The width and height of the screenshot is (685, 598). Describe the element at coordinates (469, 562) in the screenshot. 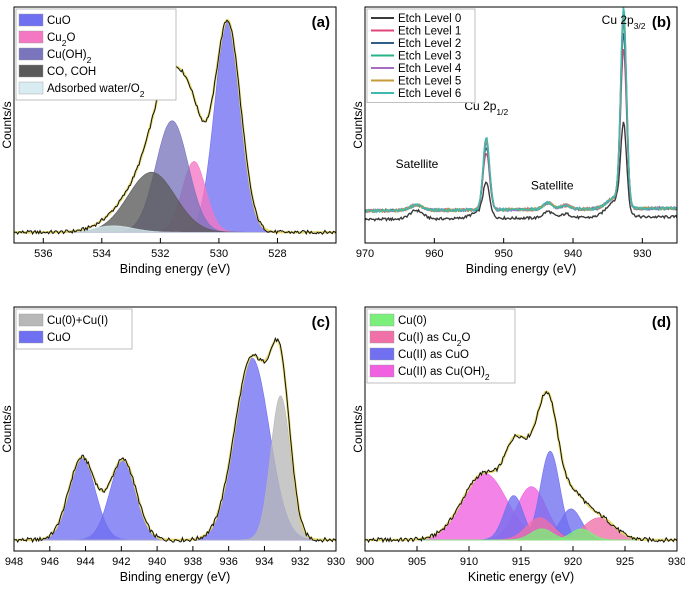

I see `x-tick-label: 910` at that location.